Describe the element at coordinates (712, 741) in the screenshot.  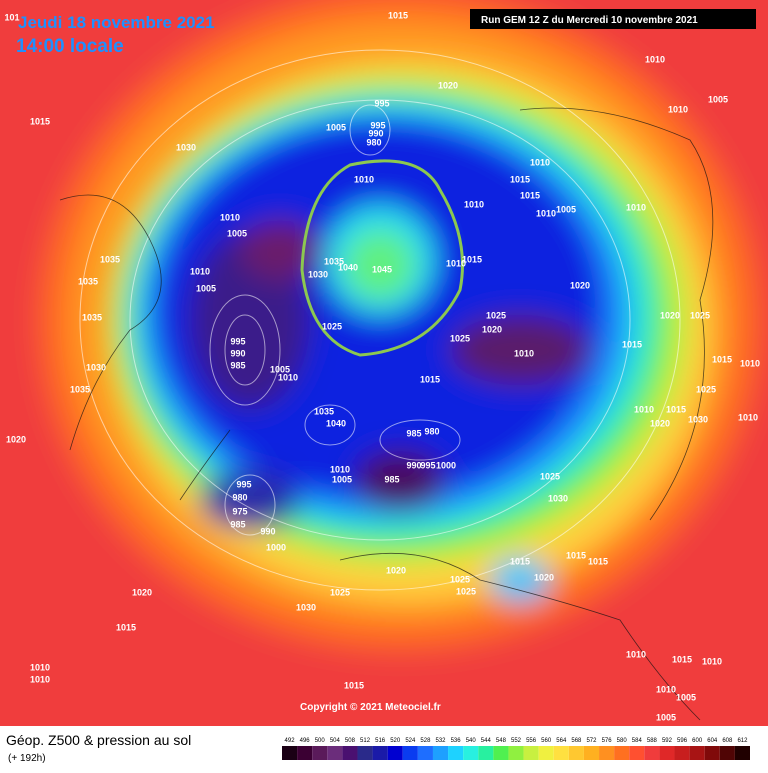
I see `scale-label: 604` at that location.